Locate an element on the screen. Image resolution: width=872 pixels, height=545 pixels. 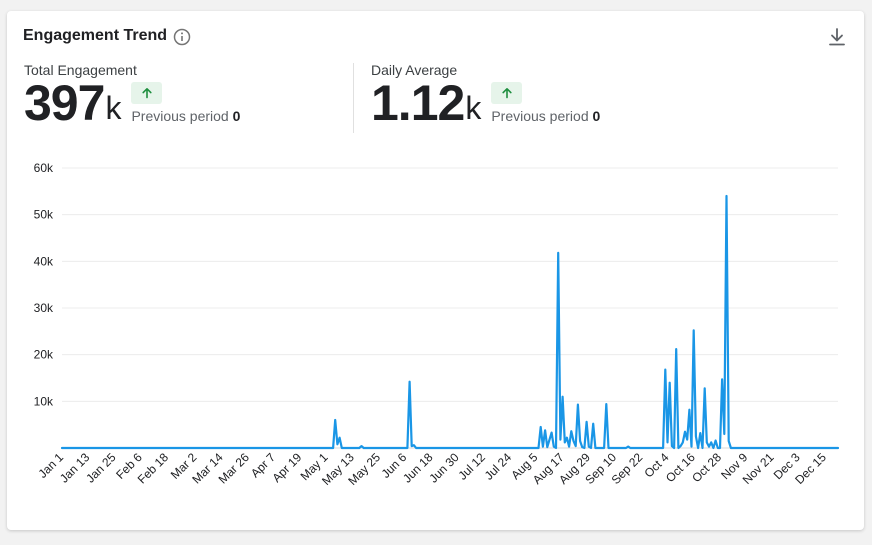
x-tick-label: Jun 30 is located at coordinates (444, 468).